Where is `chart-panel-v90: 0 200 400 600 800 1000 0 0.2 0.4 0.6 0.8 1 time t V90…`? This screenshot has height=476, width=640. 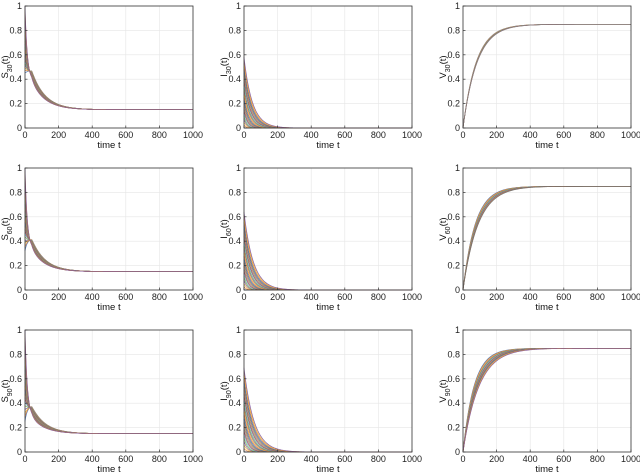
chart-panel-v90: 0 200 400 600 800 1000 0 0.2 0.4 0.6 0.8 1 time t V90… is located at coordinates (539, 400).